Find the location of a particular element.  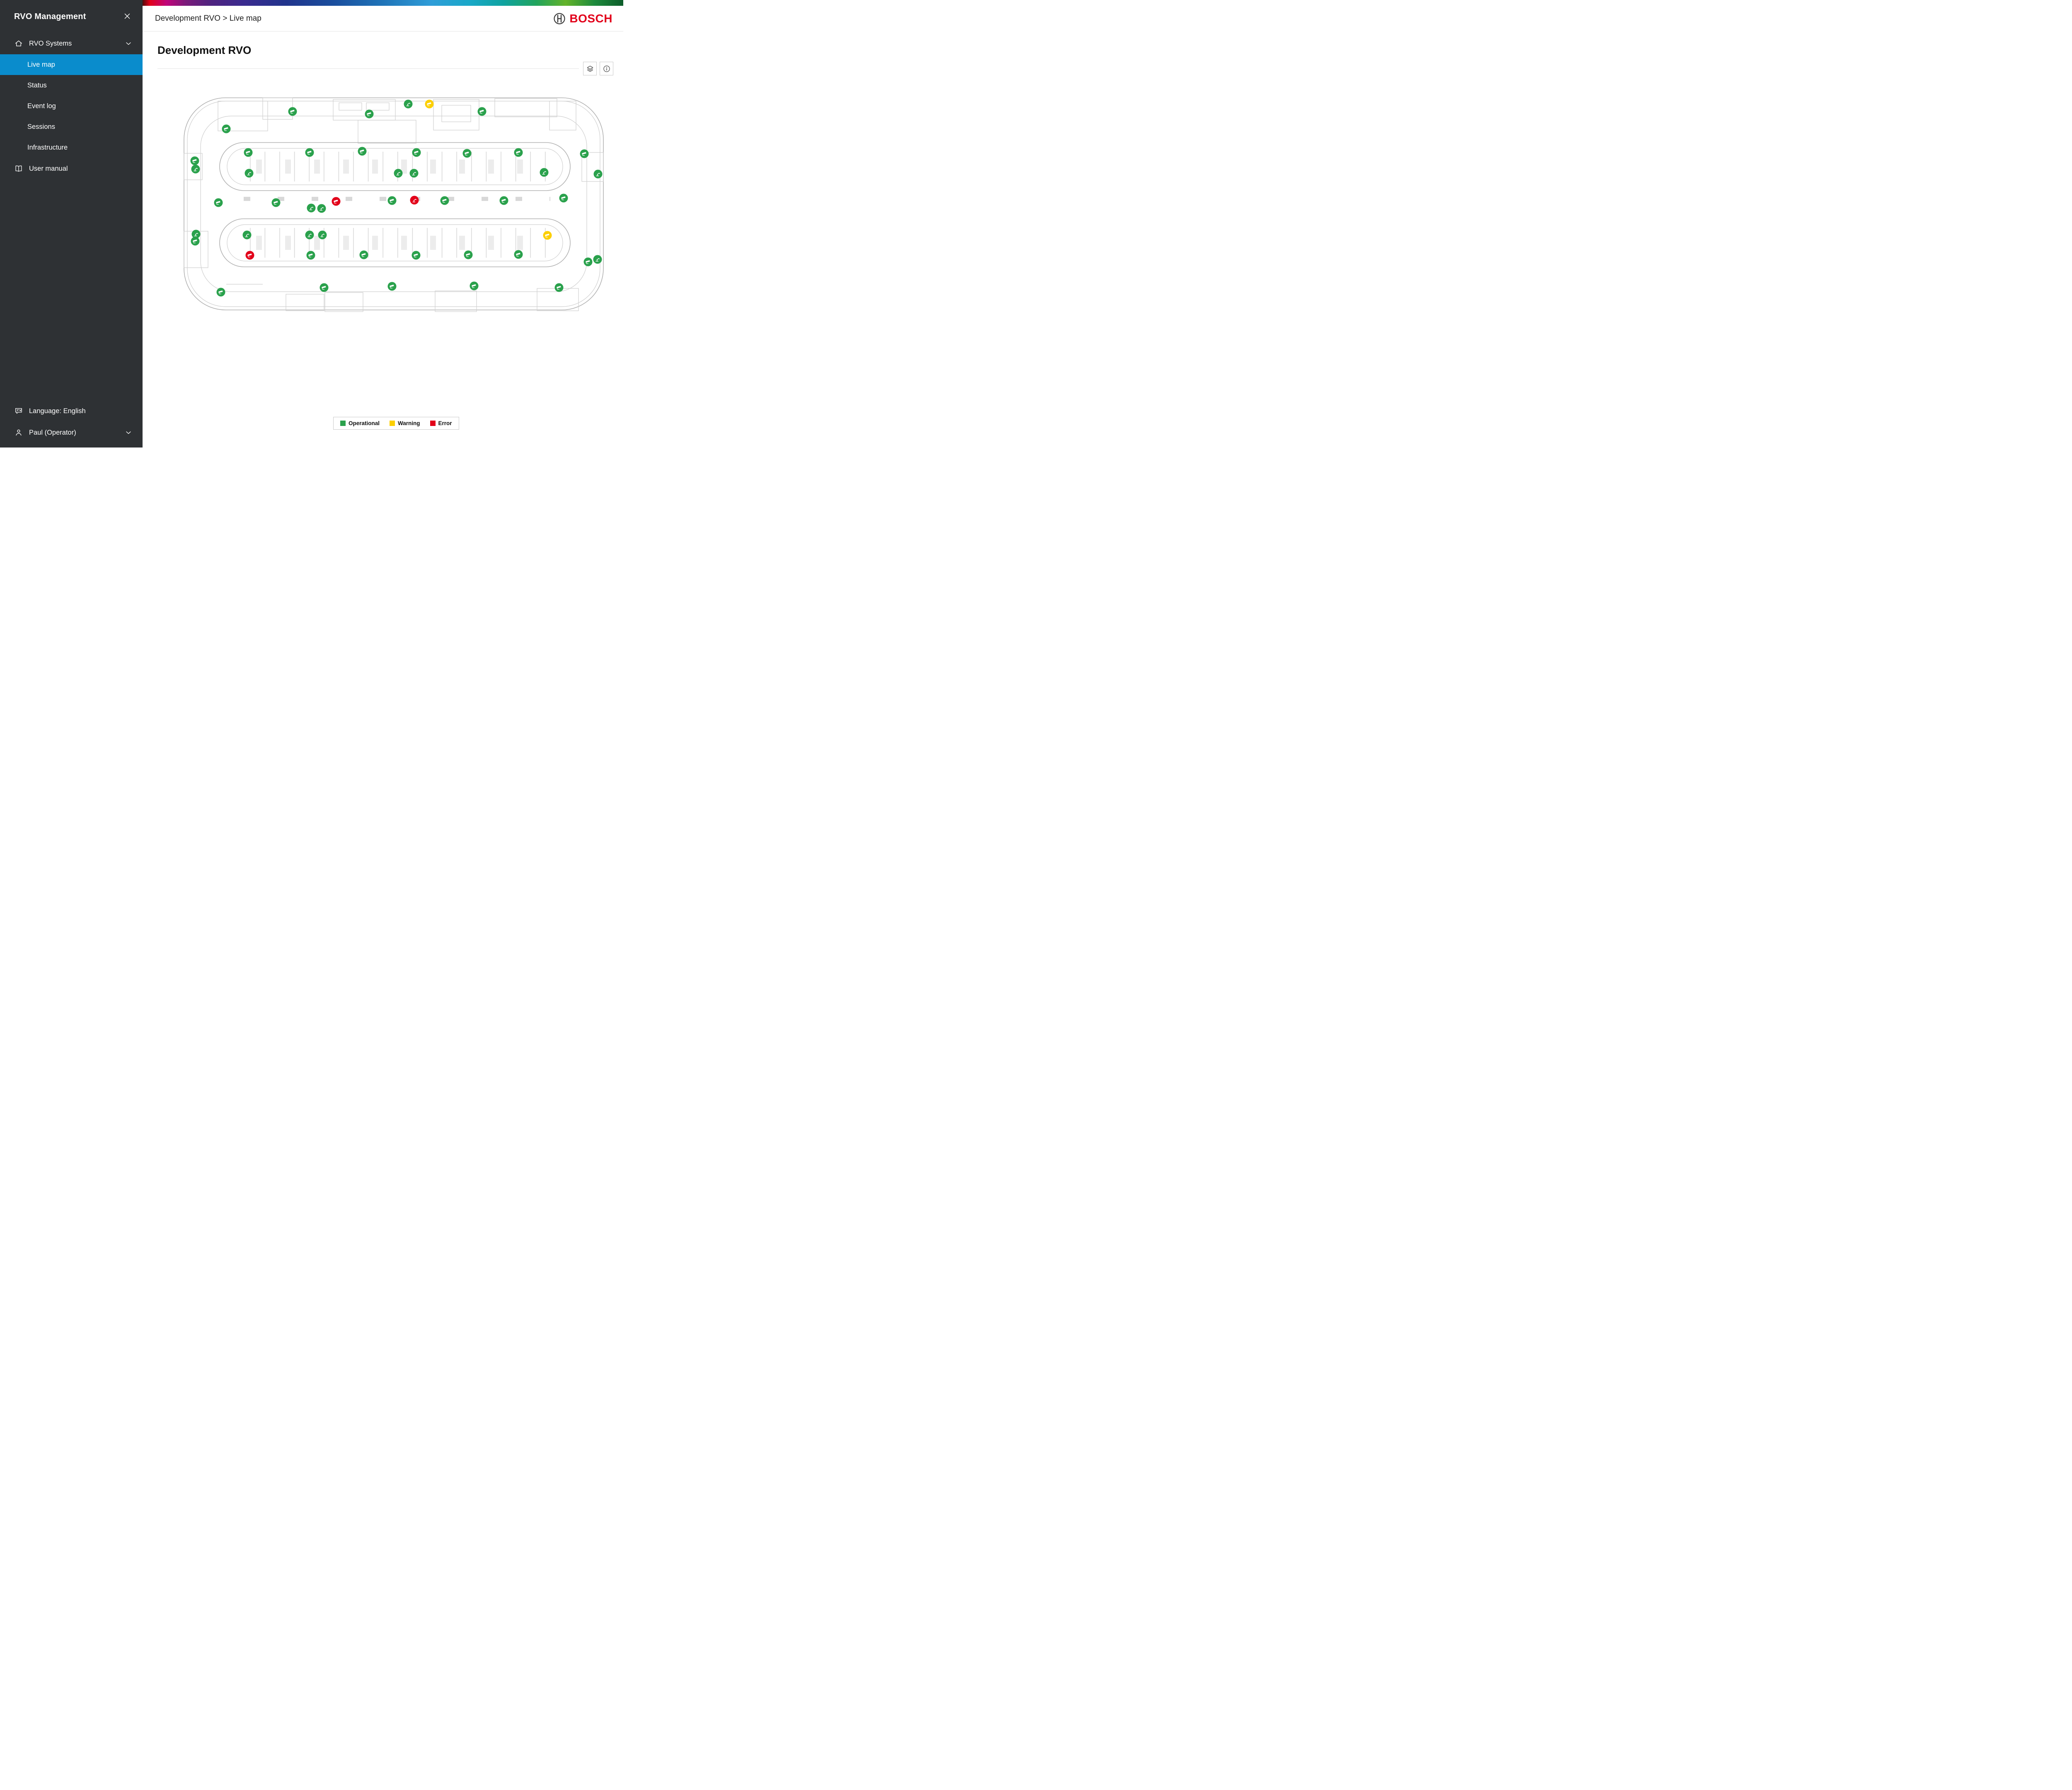

sidebar-item-label: RVO Systems is located at coordinates (50, 43).